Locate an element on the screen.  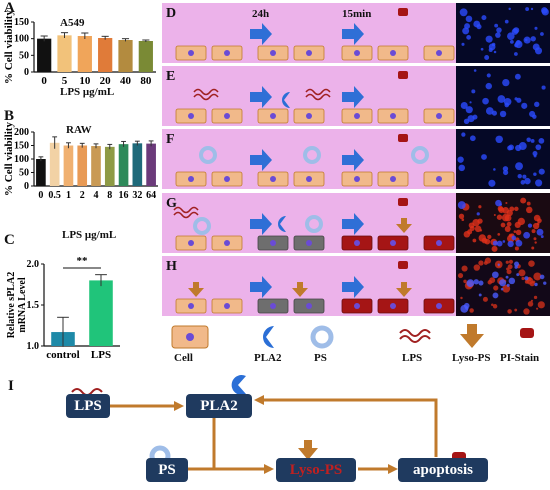
legend-nucleus-icon is located at coordinates (190, 337).